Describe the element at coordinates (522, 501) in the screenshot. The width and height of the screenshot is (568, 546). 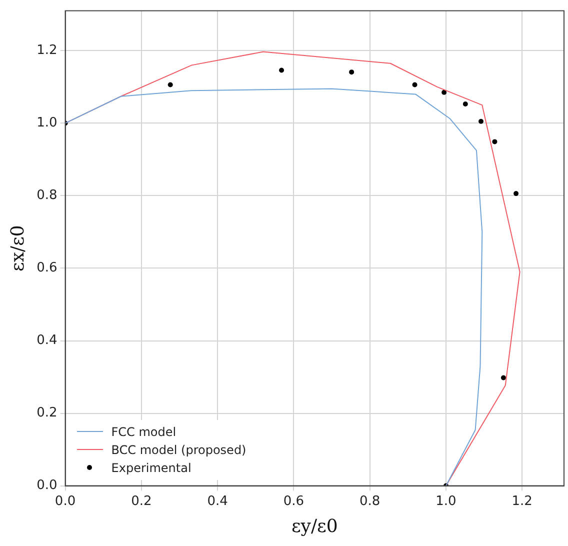
I see `x-tick-label: 1.2` at that location.